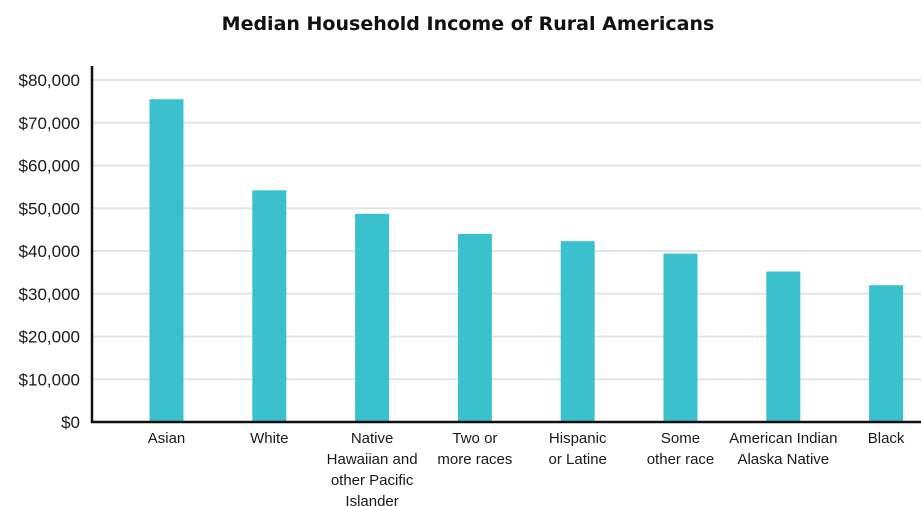  What do you see at coordinates (269, 438) in the screenshot?
I see `x-tick-label: White` at bounding box center [269, 438].